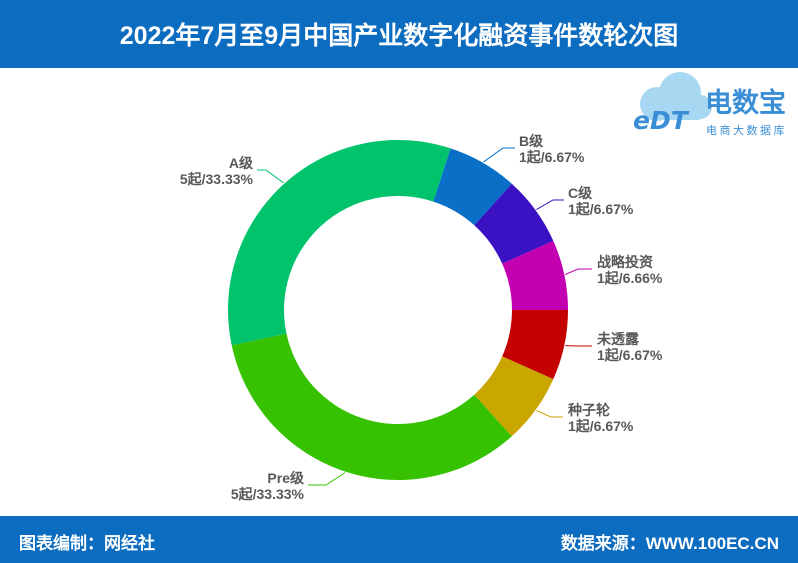 Image resolution: width=798 pixels, height=563 pixels. Describe the element at coordinates (630, 355) in the screenshot. I see `label-value-undisclosed: 1起/6.67%` at that location.